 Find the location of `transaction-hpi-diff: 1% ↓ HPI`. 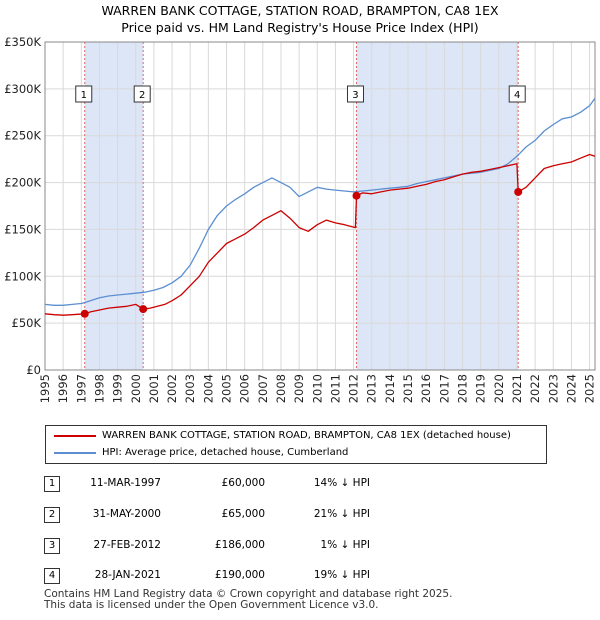

transaction-hpi-diff: 1% ↓ HPI is located at coordinates (345, 545).